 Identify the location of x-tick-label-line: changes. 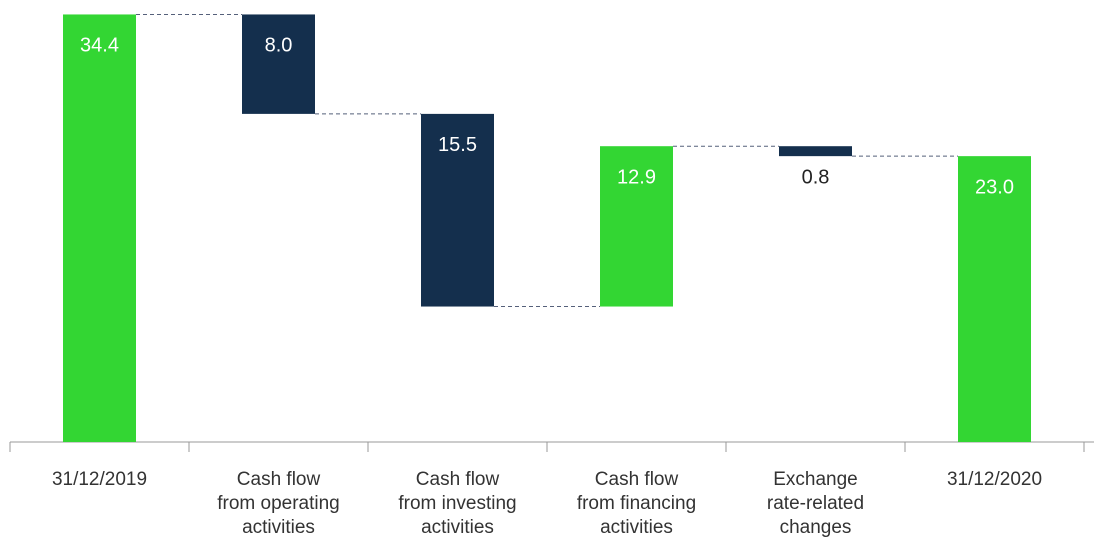
(816, 527).